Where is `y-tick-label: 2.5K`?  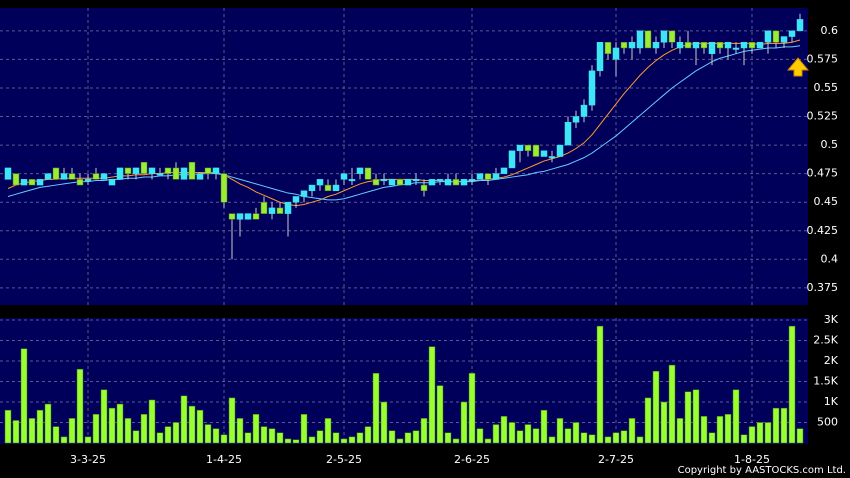 y-tick-label: 2.5K is located at coordinates (825, 340).